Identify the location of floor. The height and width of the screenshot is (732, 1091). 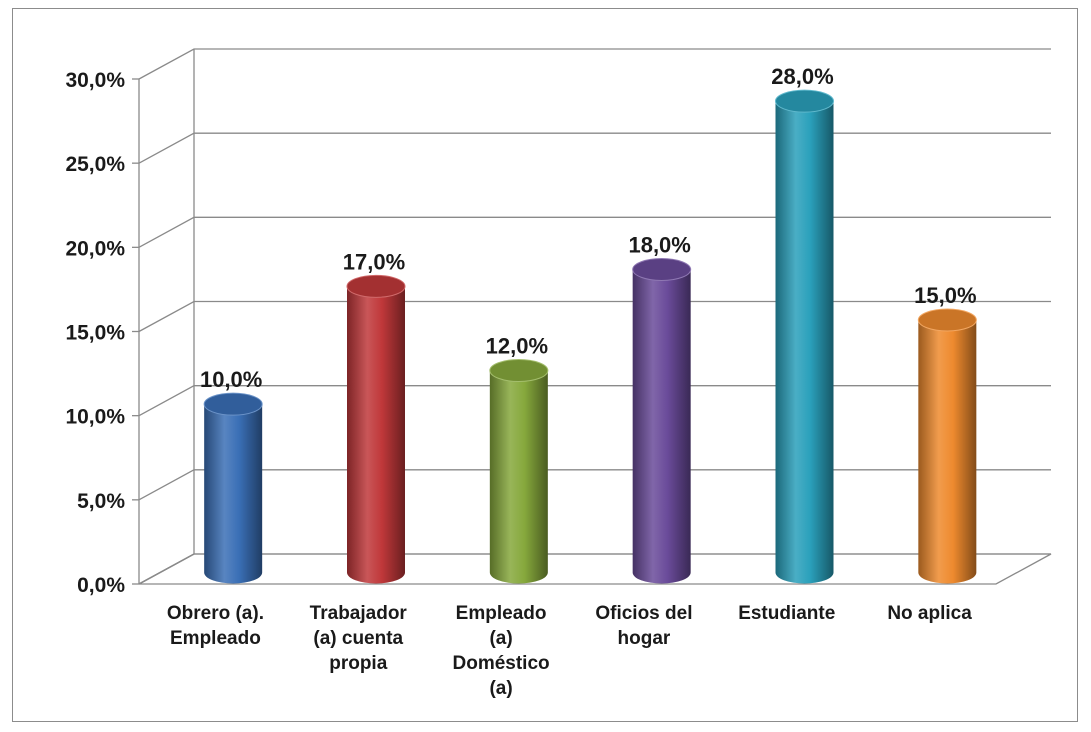
(595, 569).